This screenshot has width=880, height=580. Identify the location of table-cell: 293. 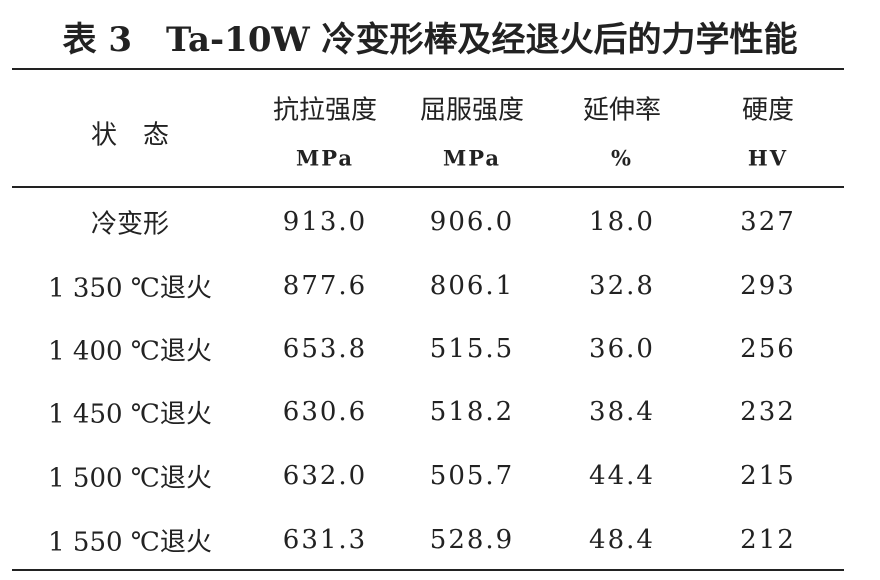
(768, 286).